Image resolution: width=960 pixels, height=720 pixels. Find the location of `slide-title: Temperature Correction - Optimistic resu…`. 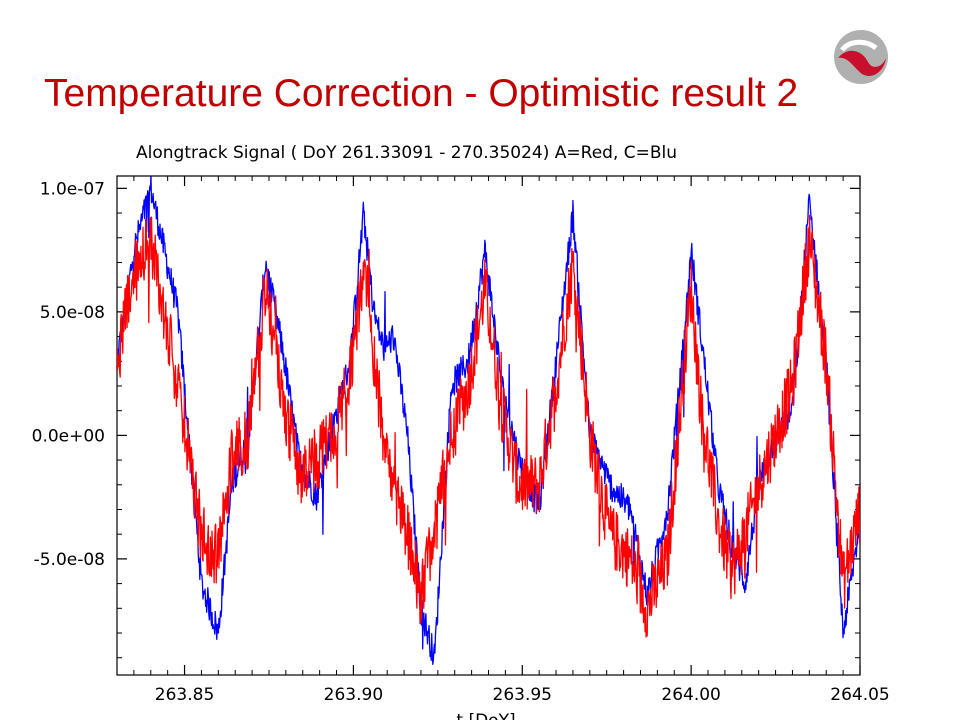

slide-title: Temperature Correction - Optimistic resu… is located at coordinates (421, 93).